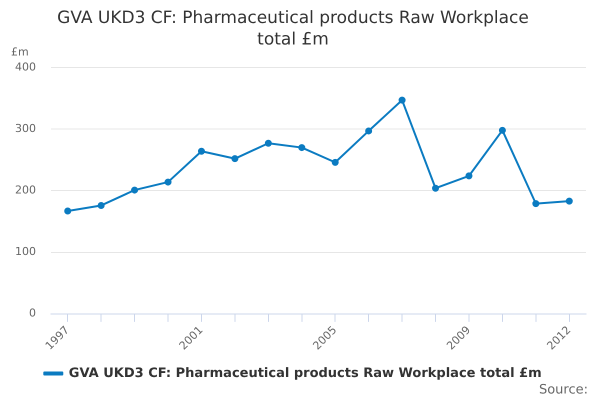  Describe the element at coordinates (25, 128) in the screenshot. I see `y-tick-label: 300` at that location.